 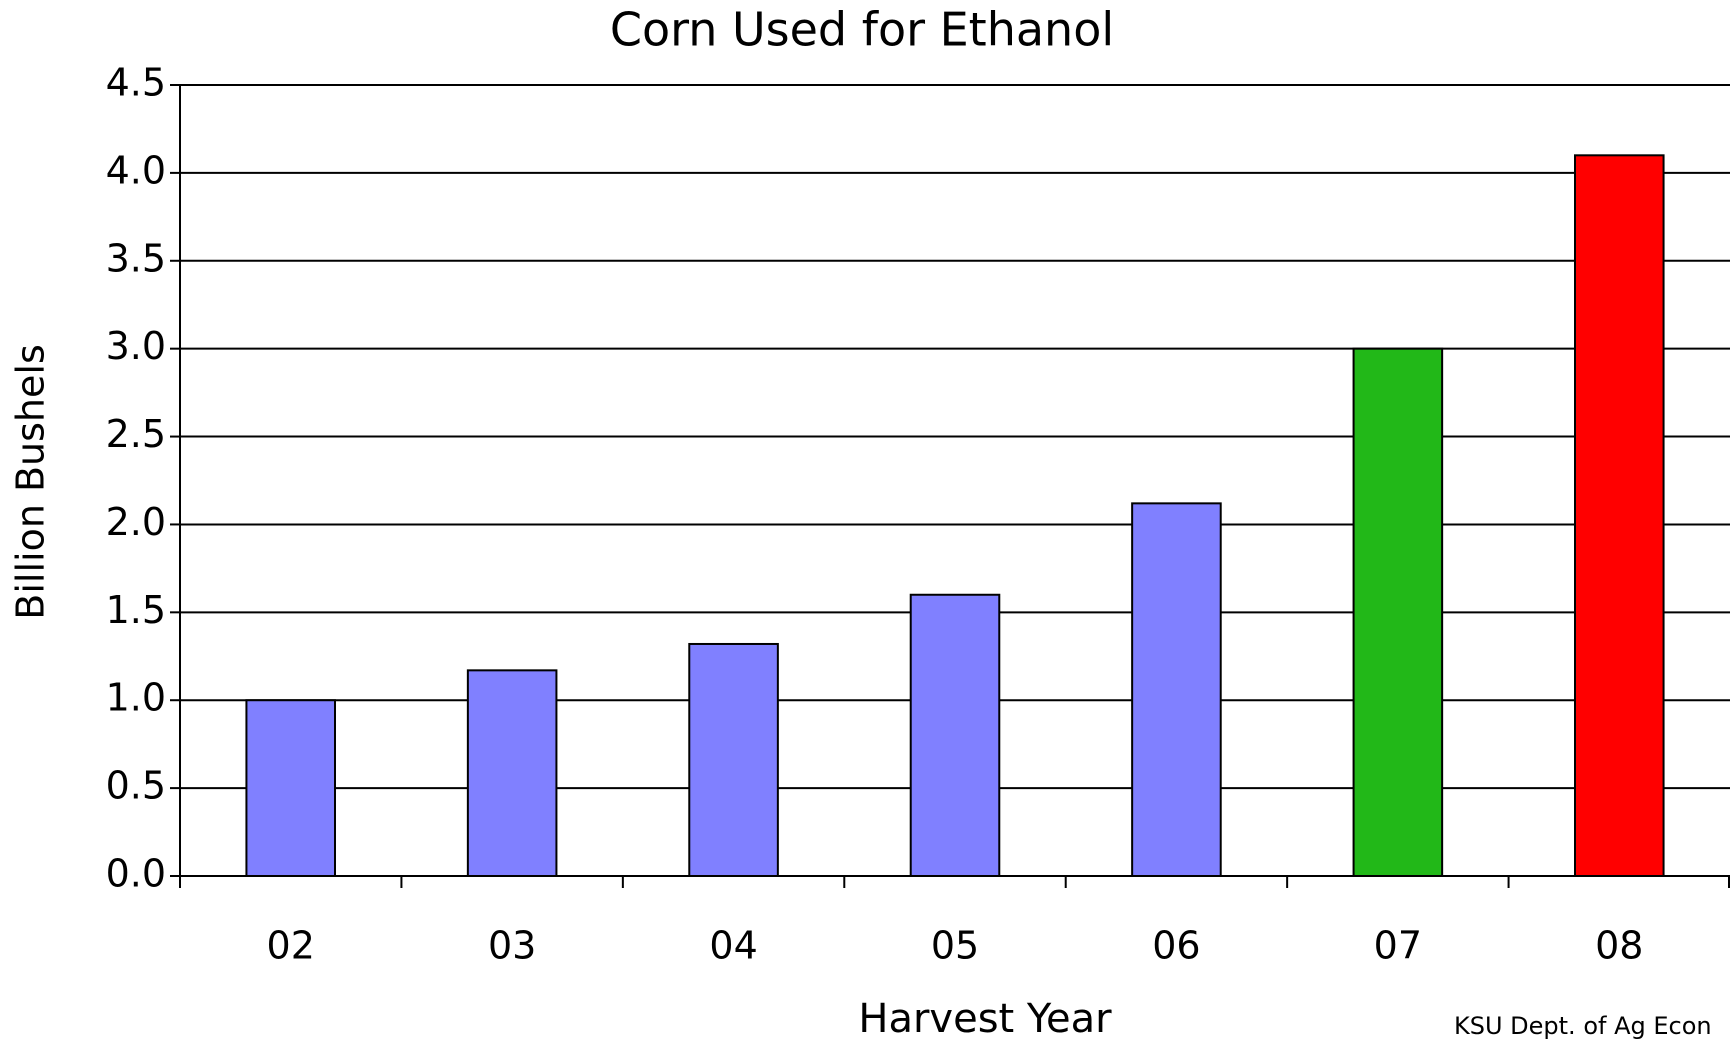 I want to click on y-tick-label: 2.5, so click(x=136, y=434).